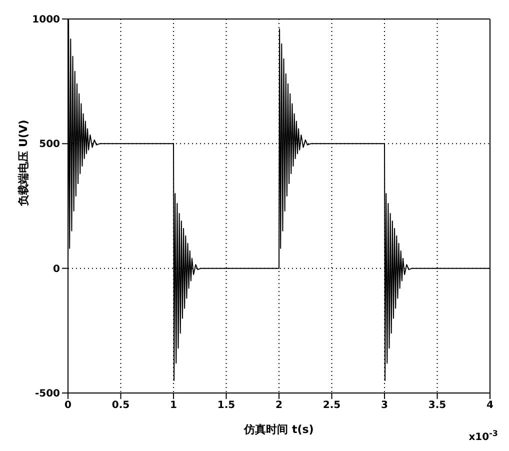 The width and height of the screenshot is (509, 451). I want to click on y-tick-label: 1000, so click(46, 20).